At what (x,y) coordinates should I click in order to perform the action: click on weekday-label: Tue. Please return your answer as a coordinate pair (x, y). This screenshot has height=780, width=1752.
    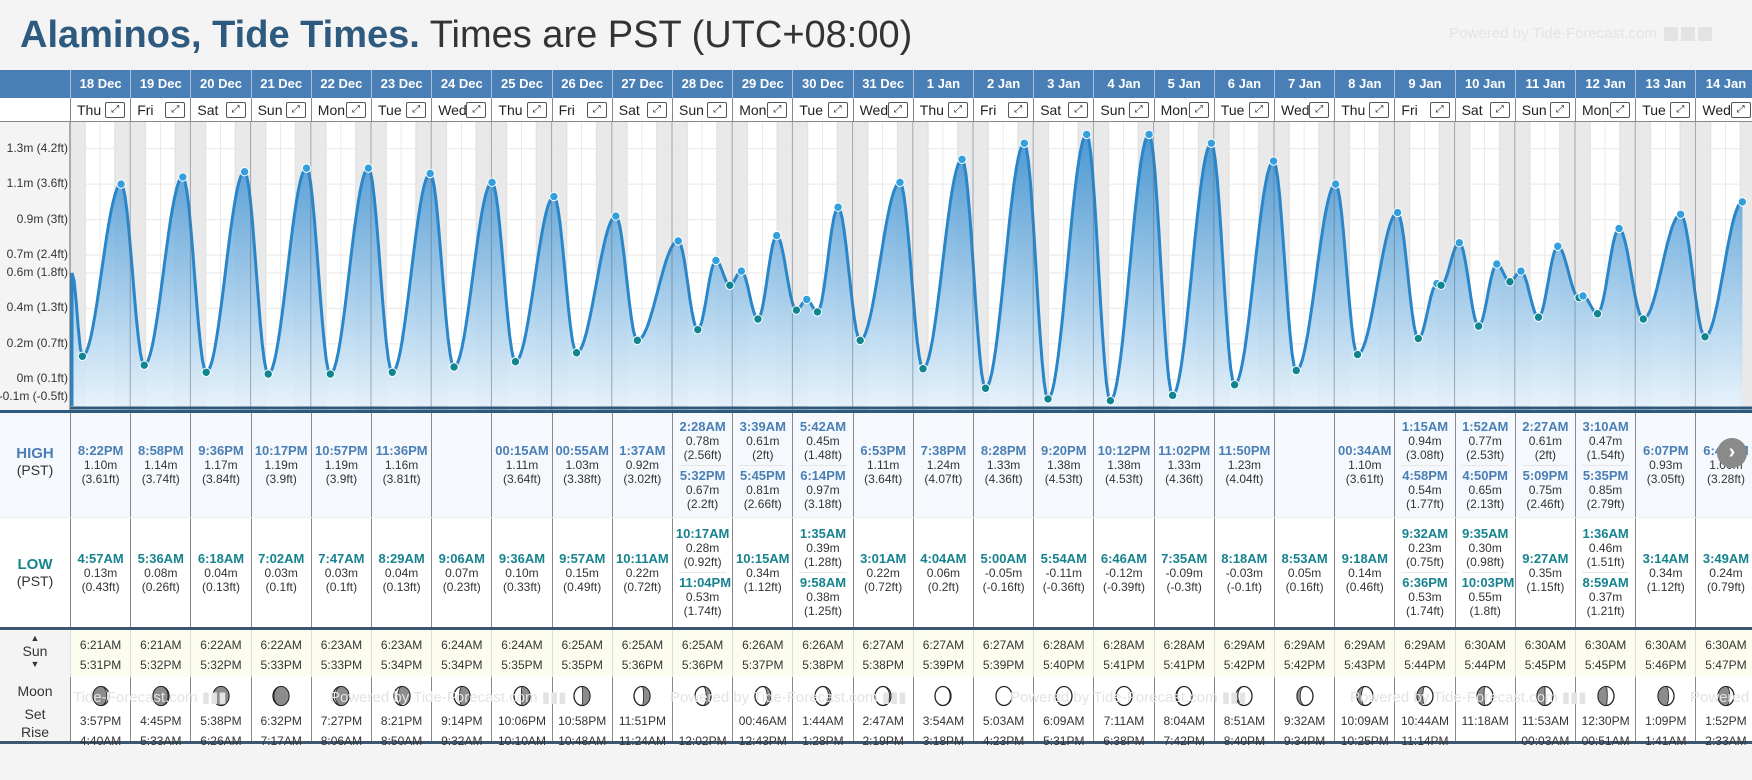
    Looking at the image, I should click on (390, 110).